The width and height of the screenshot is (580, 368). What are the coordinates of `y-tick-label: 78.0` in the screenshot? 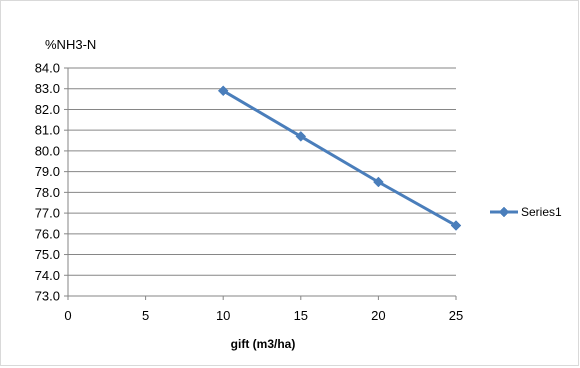 It's located at (47, 192).